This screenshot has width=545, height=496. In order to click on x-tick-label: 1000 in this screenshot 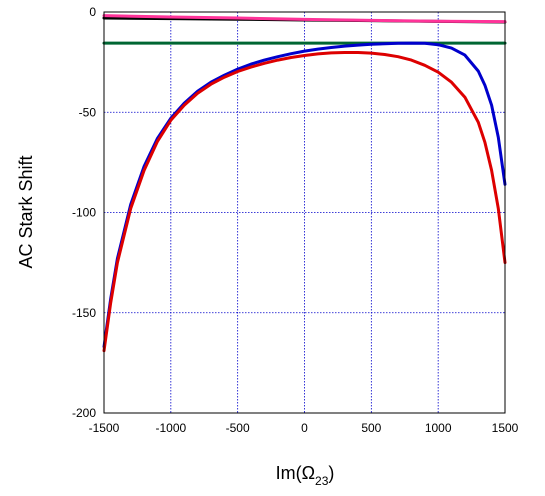, I will do `click(438, 428)`.